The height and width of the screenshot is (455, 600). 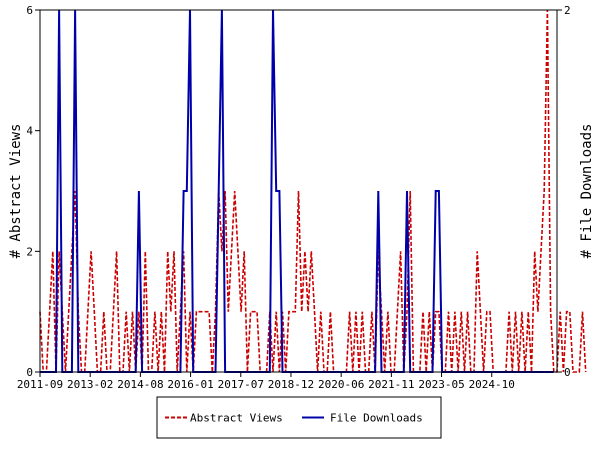 I want to click on y-left-tick-label: 2, so click(x=29, y=251).